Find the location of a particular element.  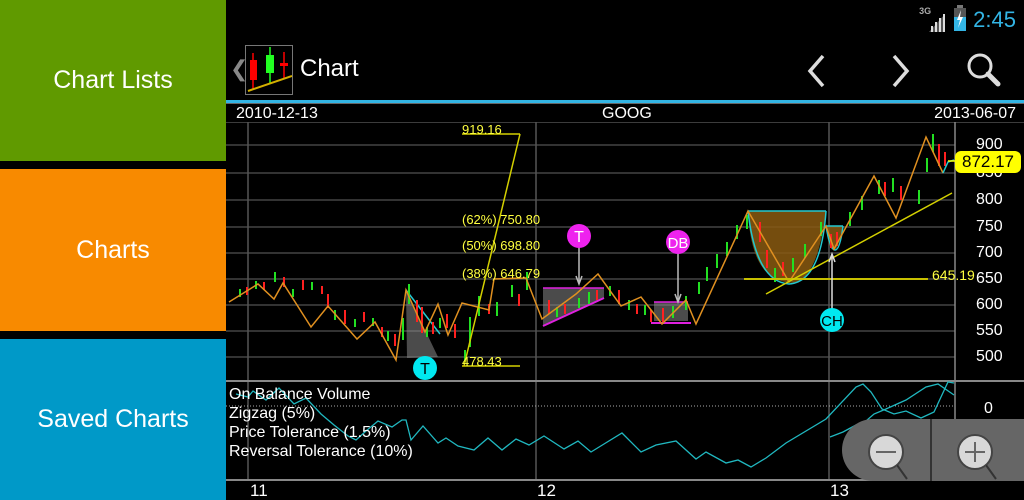

x-tick-label: 12 is located at coordinates (546, 490).